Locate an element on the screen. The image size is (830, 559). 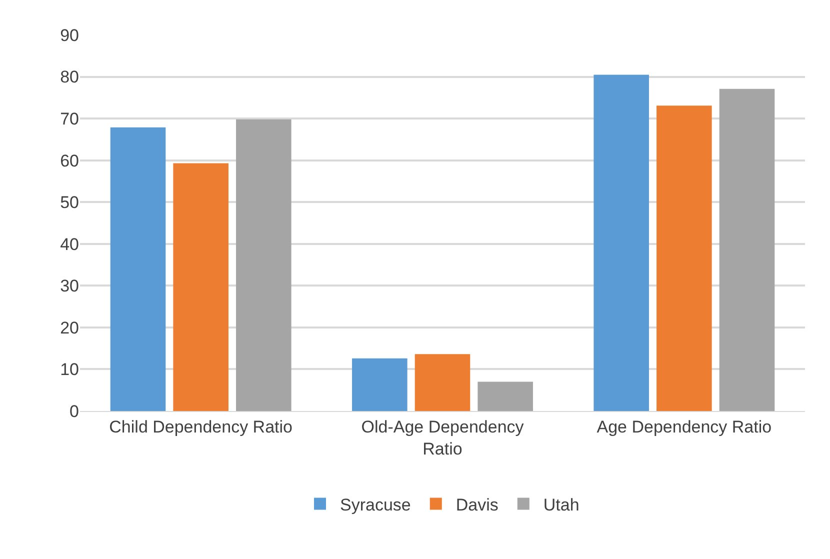
x-tick-label: Old-Age Dependency Ratio is located at coordinates (442, 437).